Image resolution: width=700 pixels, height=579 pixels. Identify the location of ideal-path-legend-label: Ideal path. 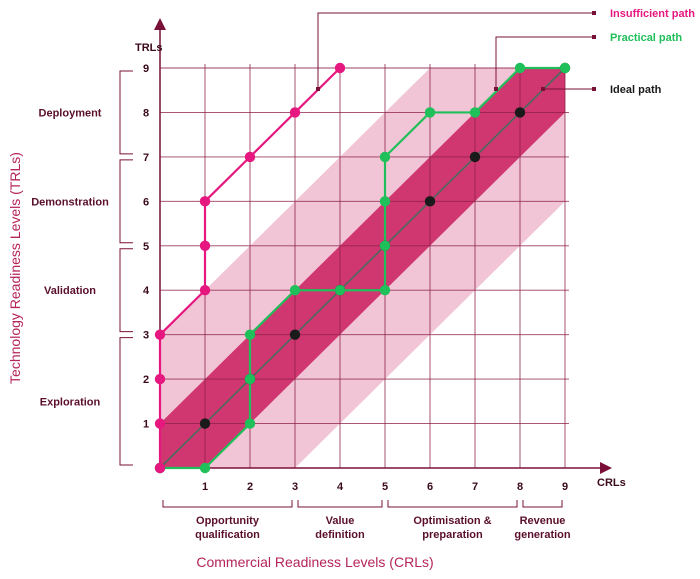
(636, 90).